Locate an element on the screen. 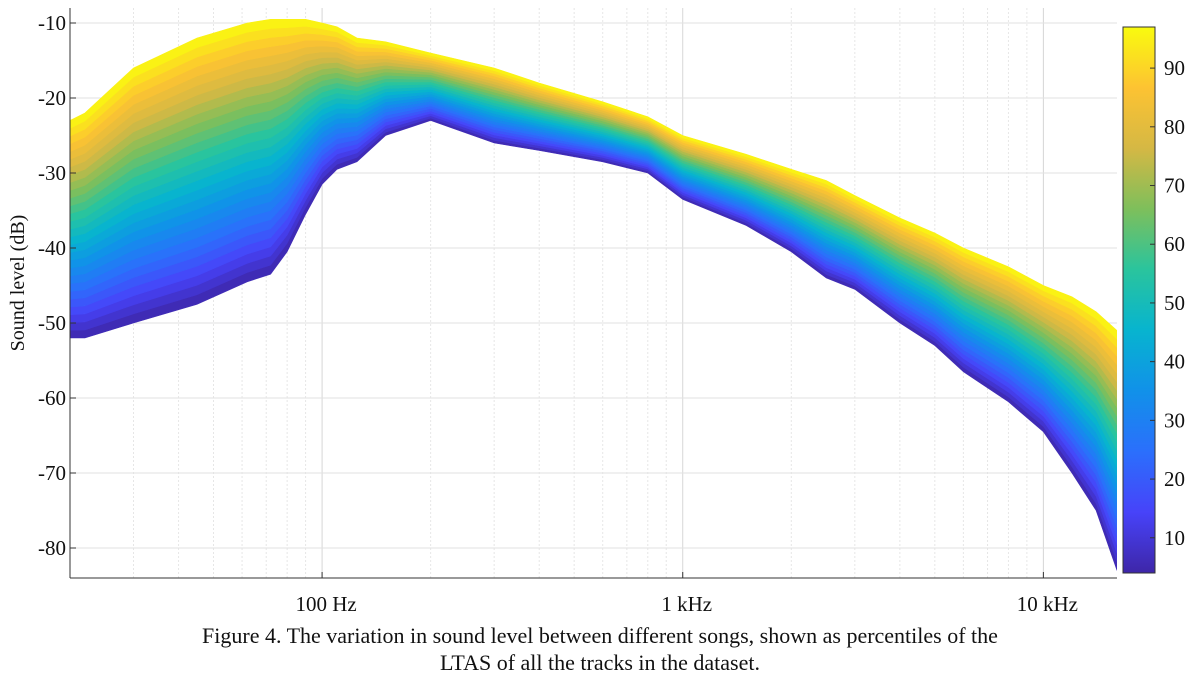 This screenshot has height=691, width=1200. colorbar-tick-label: 10 is located at coordinates (1174, 538).